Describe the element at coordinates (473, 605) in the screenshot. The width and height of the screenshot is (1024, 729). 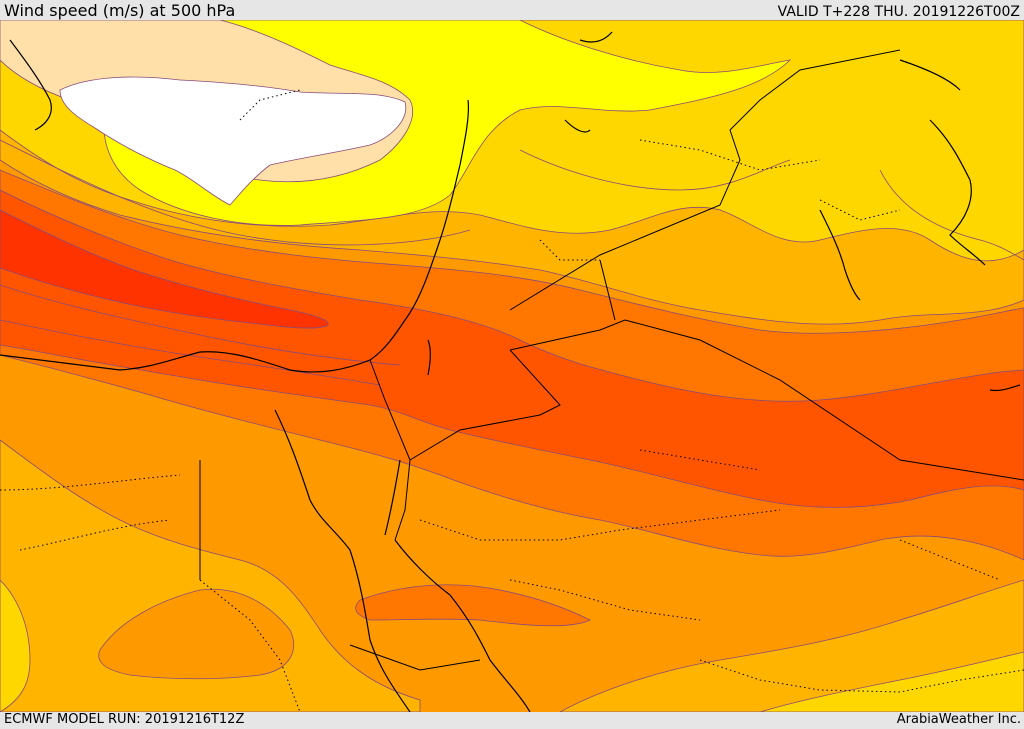
I see `southern-strong-pocket` at that location.